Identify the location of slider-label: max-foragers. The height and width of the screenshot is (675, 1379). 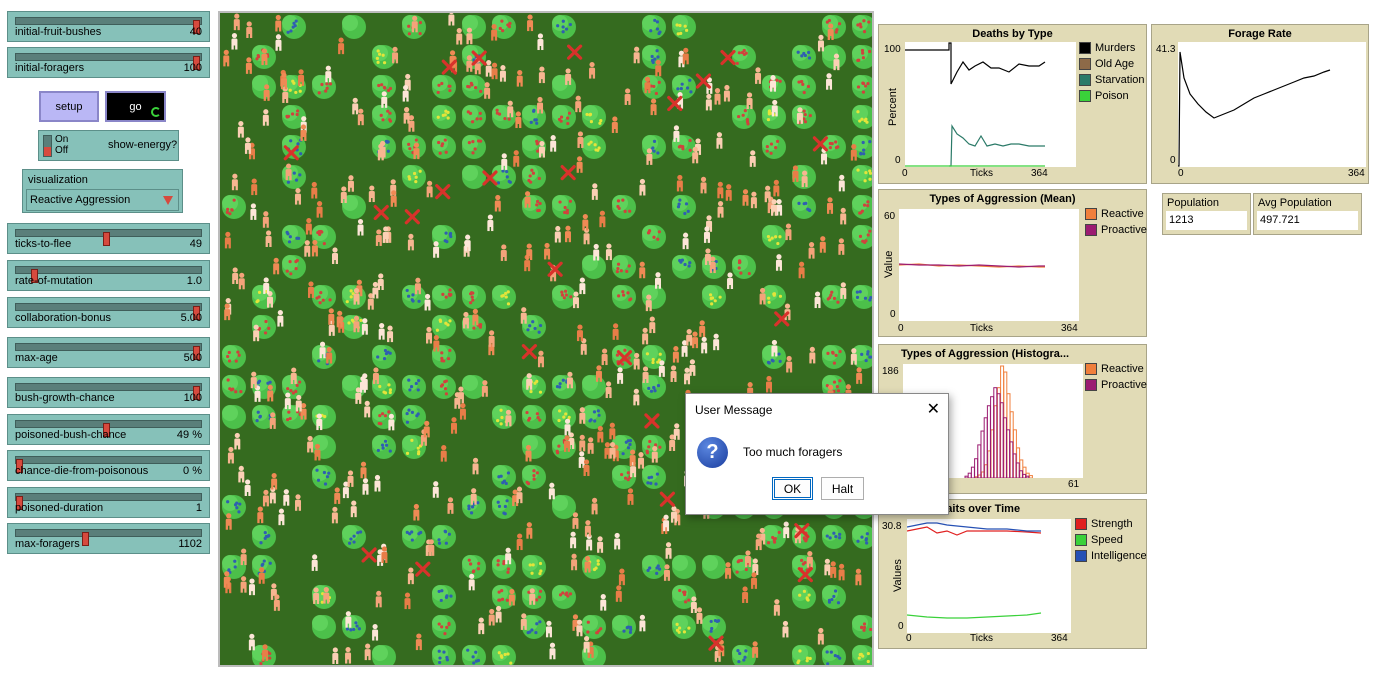
(47, 544).